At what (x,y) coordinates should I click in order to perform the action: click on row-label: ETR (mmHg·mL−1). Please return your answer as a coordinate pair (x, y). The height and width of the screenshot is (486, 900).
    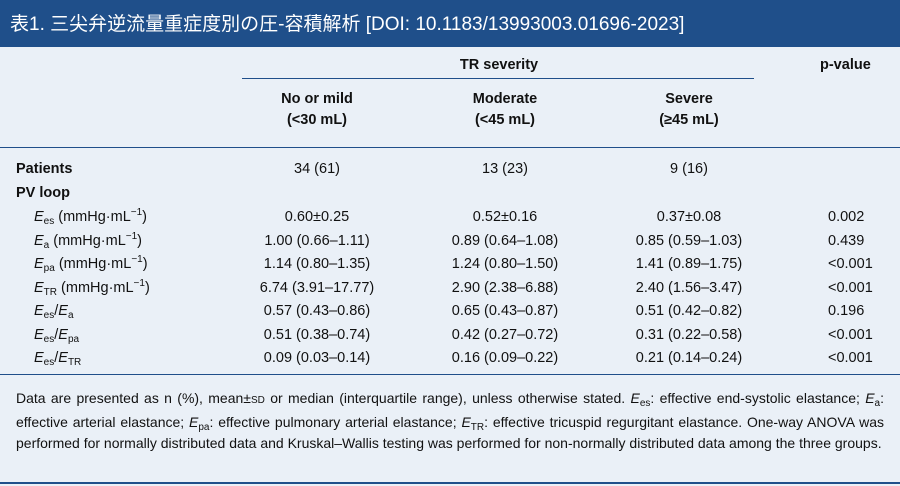
    Looking at the image, I should click on (92, 287).